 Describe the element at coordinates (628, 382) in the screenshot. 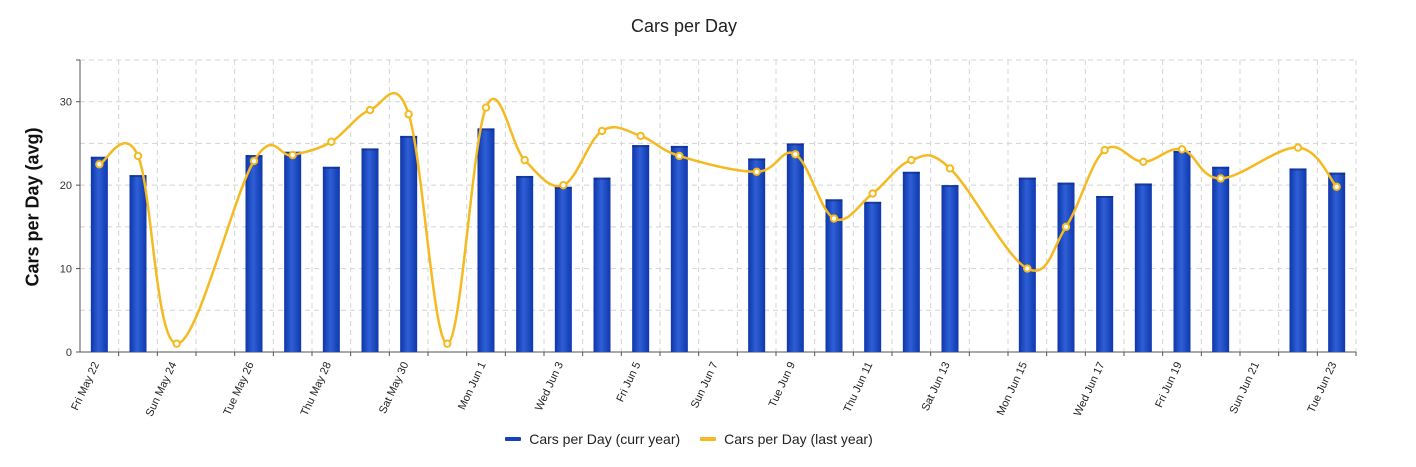

I see `x-tick-label: Fri Jun 5` at that location.